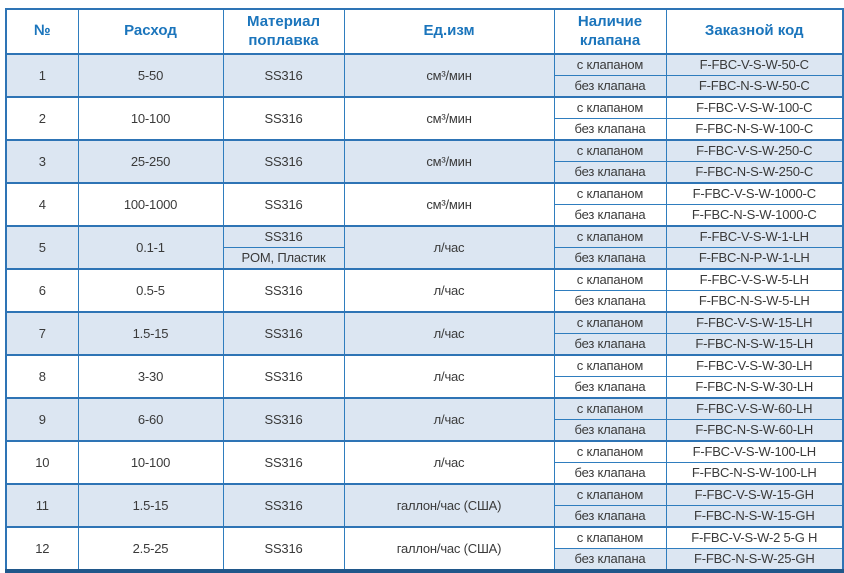  I want to click on order-code-cell: F-FBC-V-S-W-1000-C, so click(754, 193).